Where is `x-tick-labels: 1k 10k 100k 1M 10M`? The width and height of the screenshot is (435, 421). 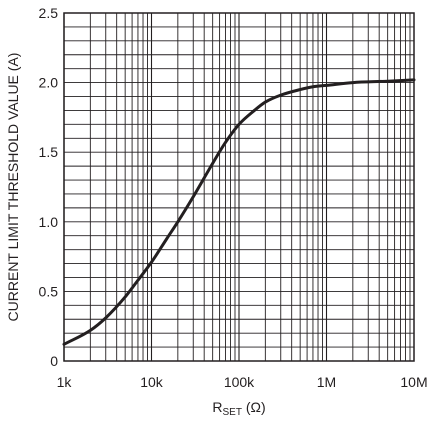 x-tick-labels: 1k 10k 100k 1M 10M is located at coordinates (242, 382).